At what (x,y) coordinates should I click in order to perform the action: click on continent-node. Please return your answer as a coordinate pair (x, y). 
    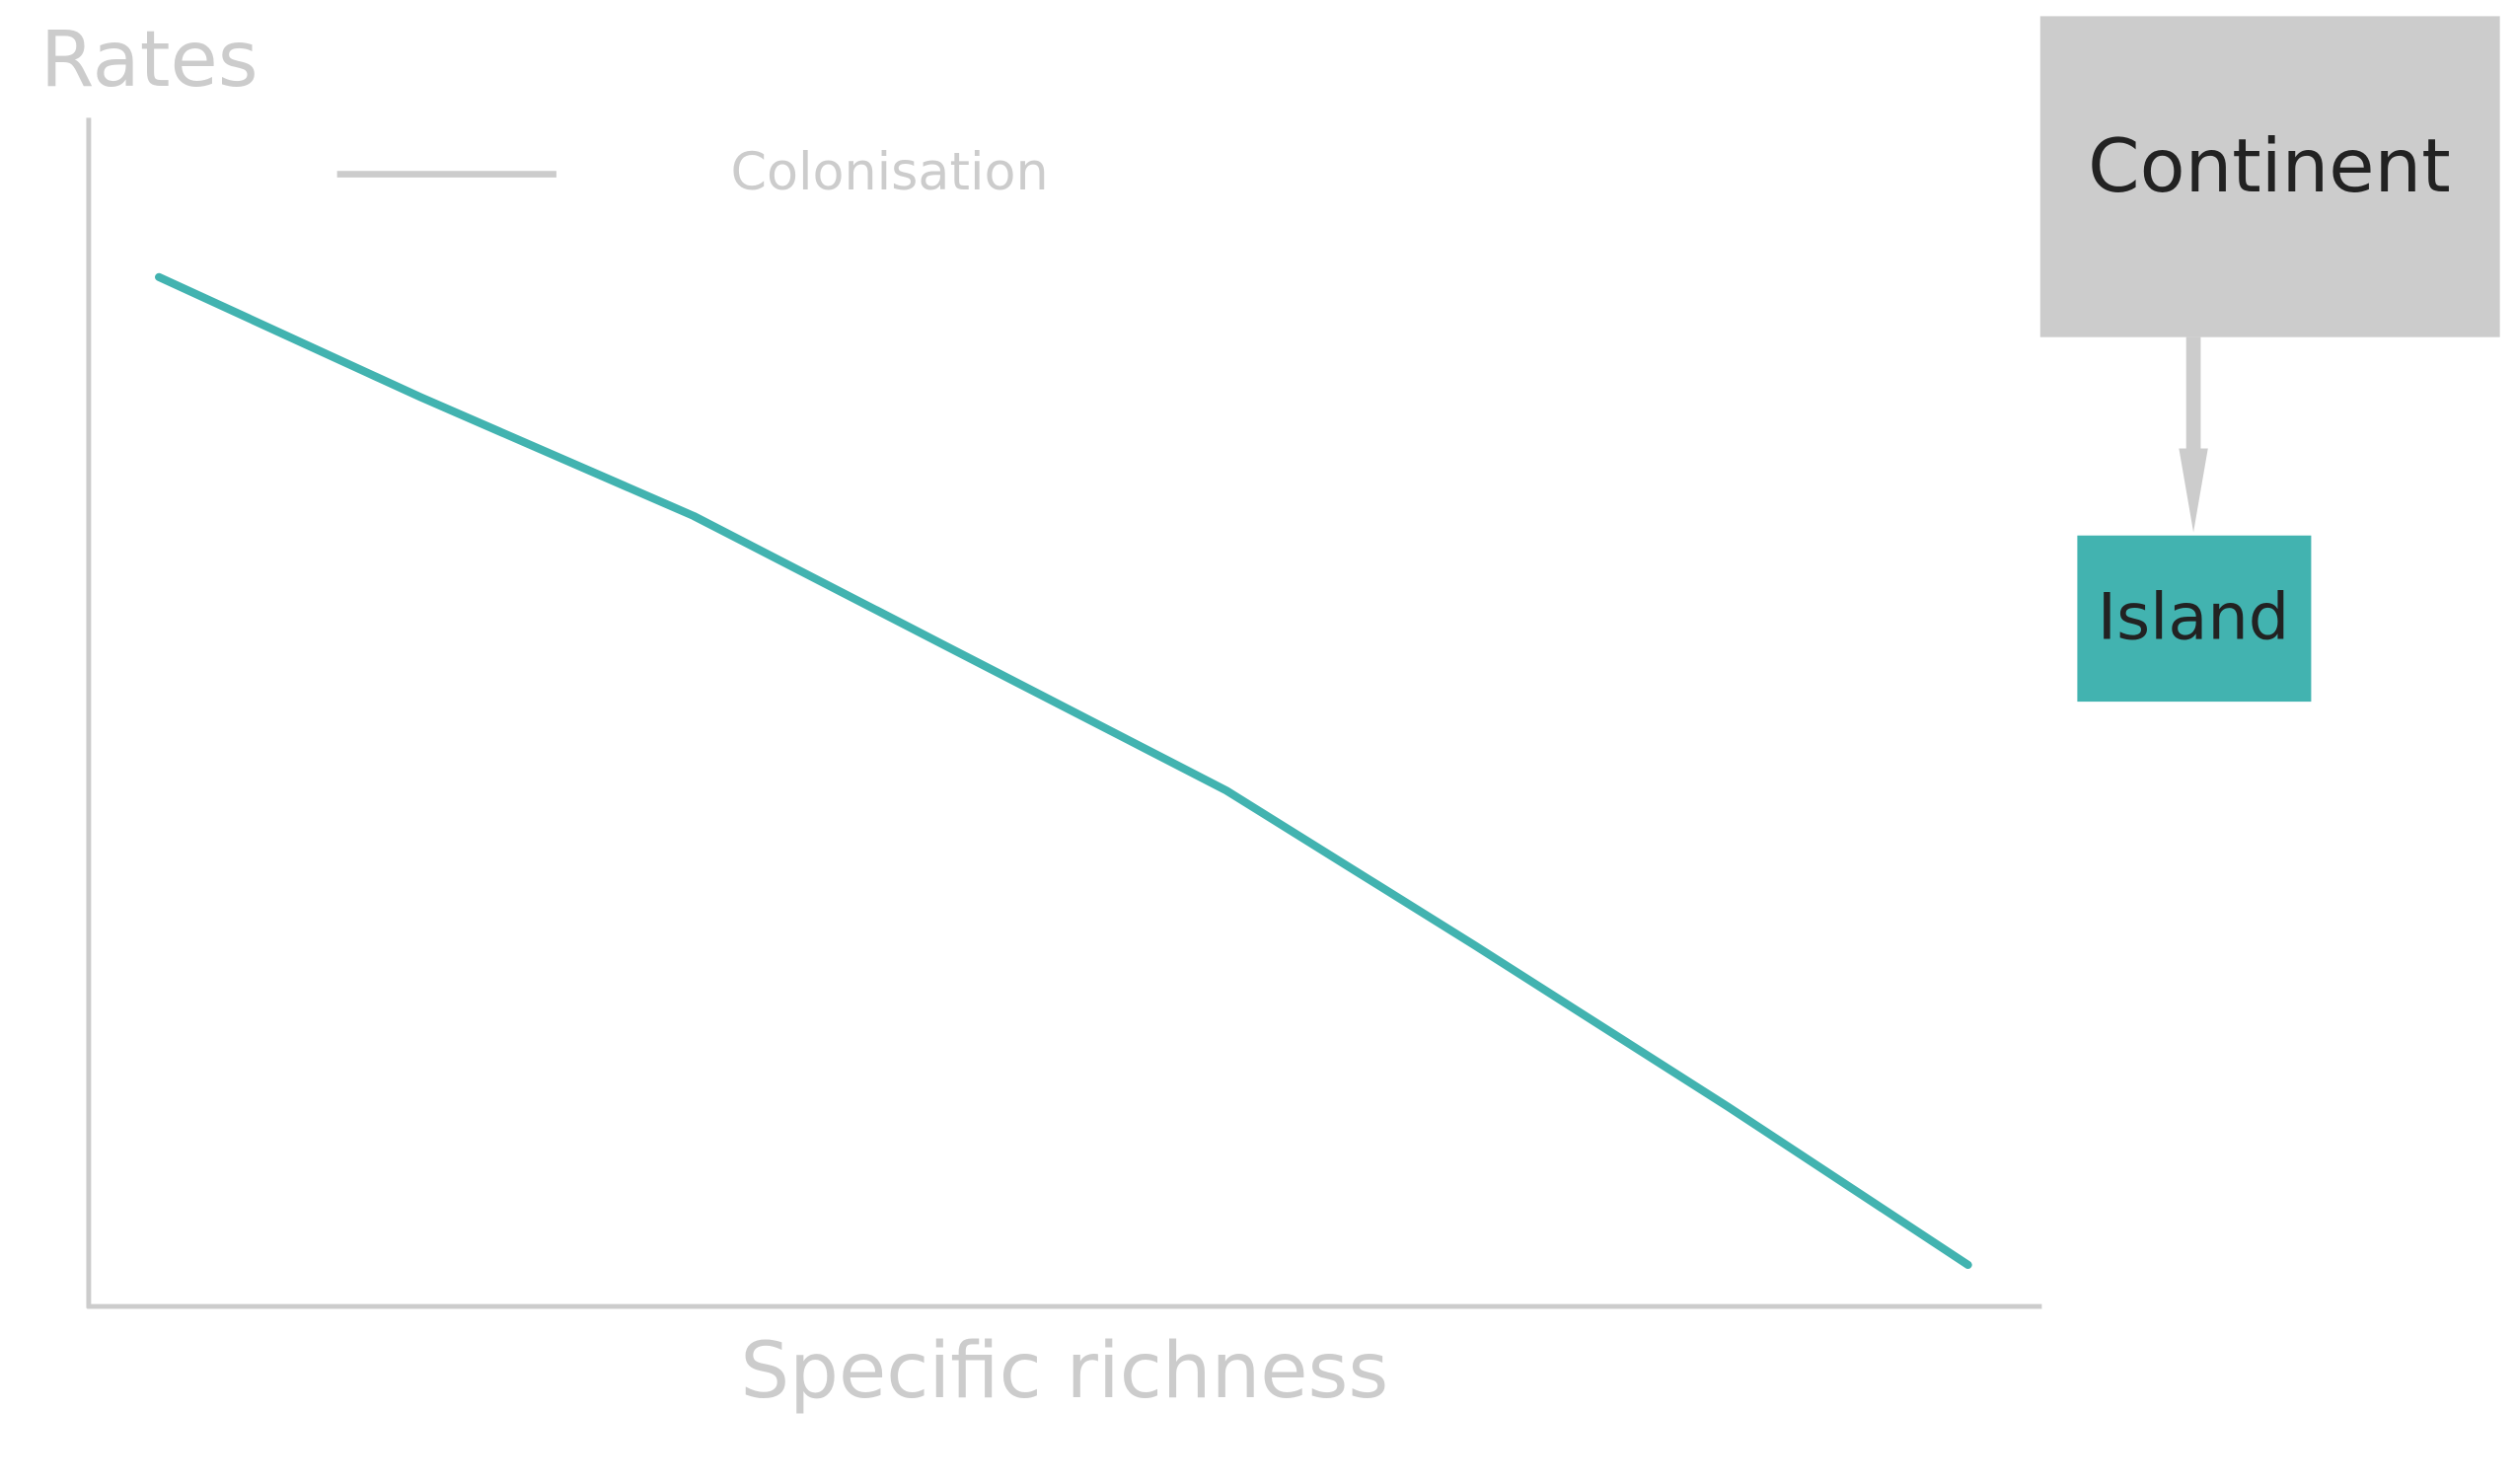
    Looking at the image, I should click on (2270, 176).